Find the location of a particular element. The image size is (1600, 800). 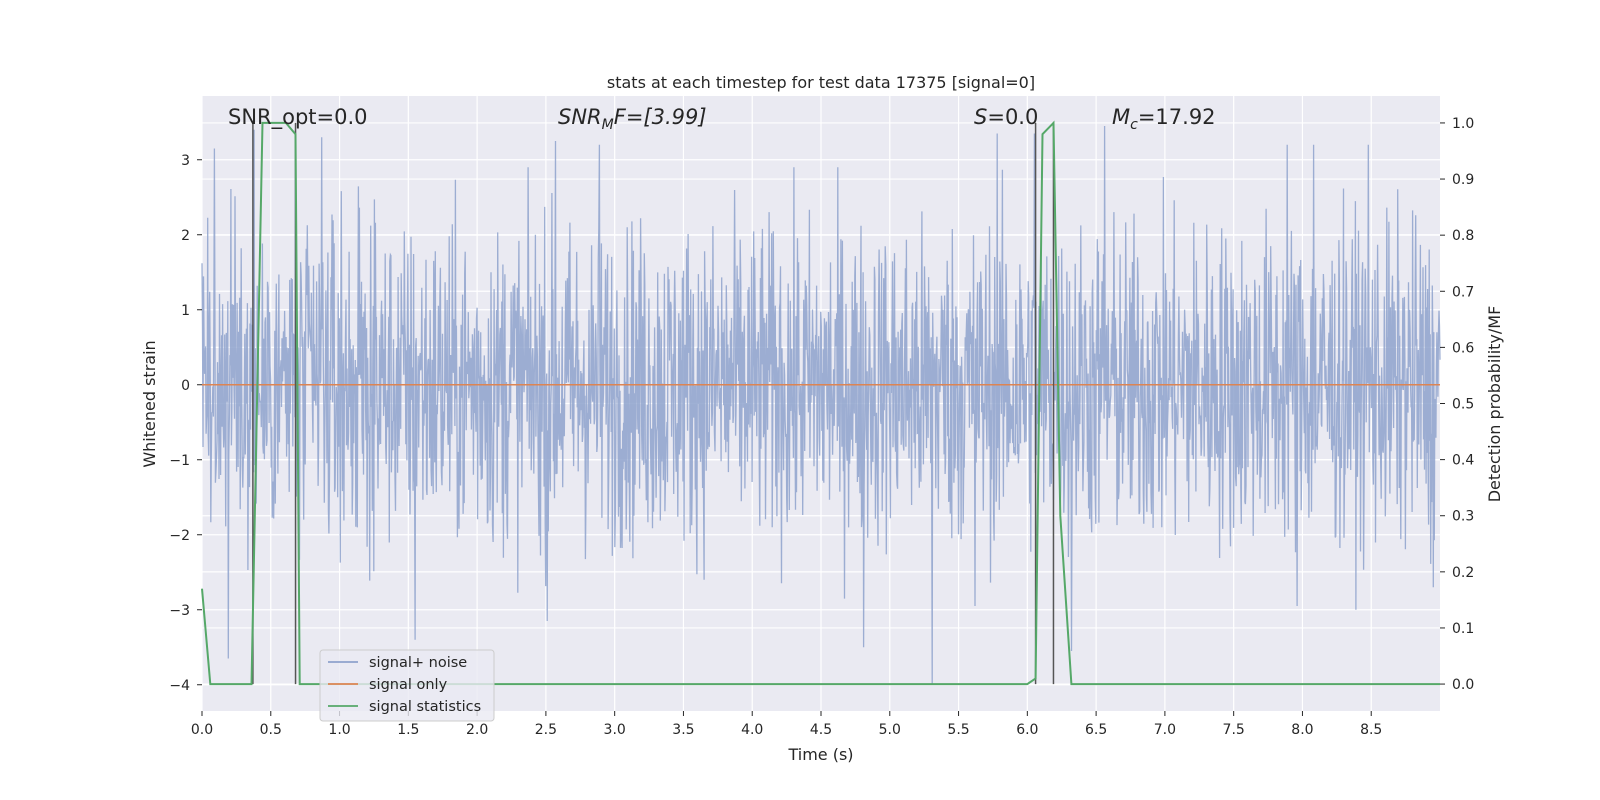

y2-tick-label: 0.5 is located at coordinates (1463, 405).